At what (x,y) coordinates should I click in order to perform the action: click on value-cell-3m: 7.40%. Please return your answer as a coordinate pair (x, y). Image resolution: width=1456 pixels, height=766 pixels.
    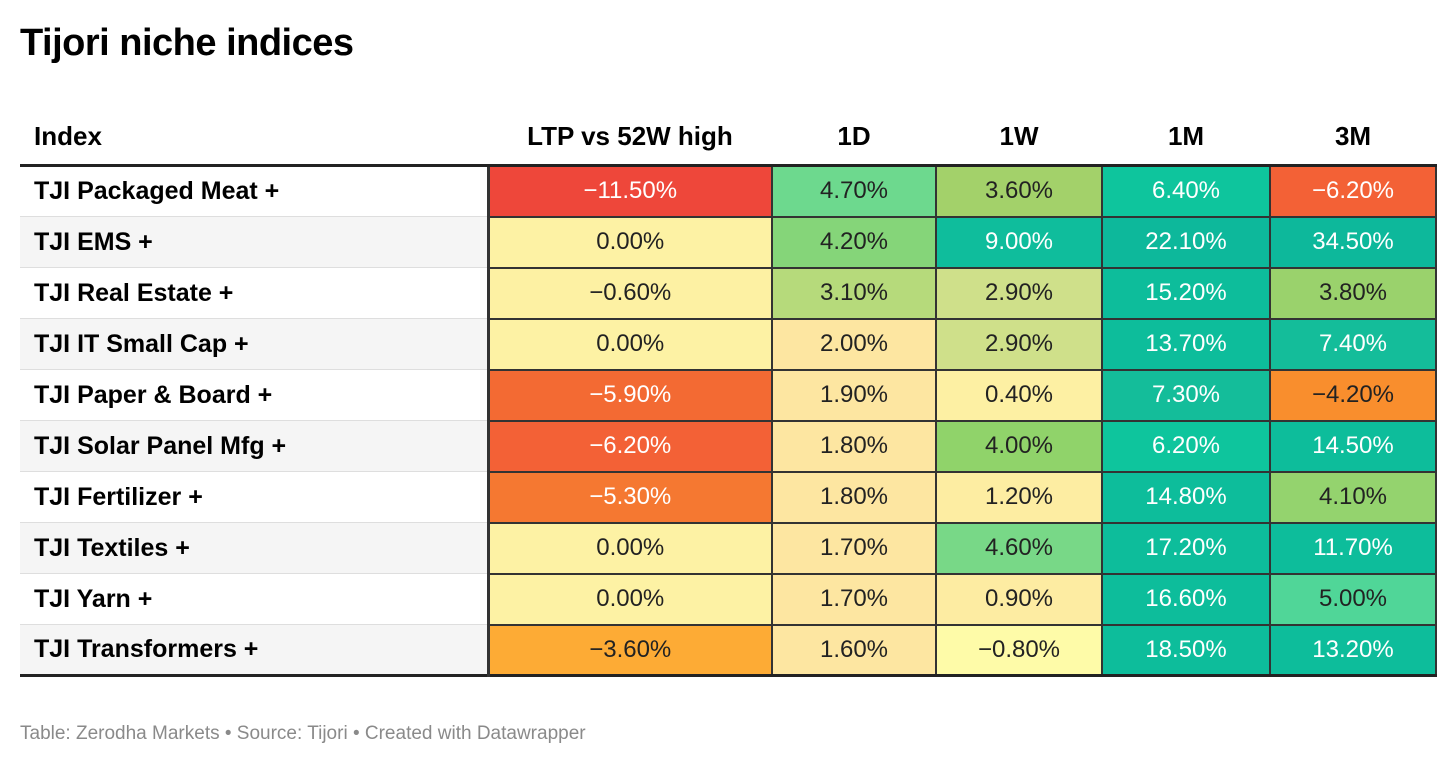
    Looking at the image, I should click on (1353, 344).